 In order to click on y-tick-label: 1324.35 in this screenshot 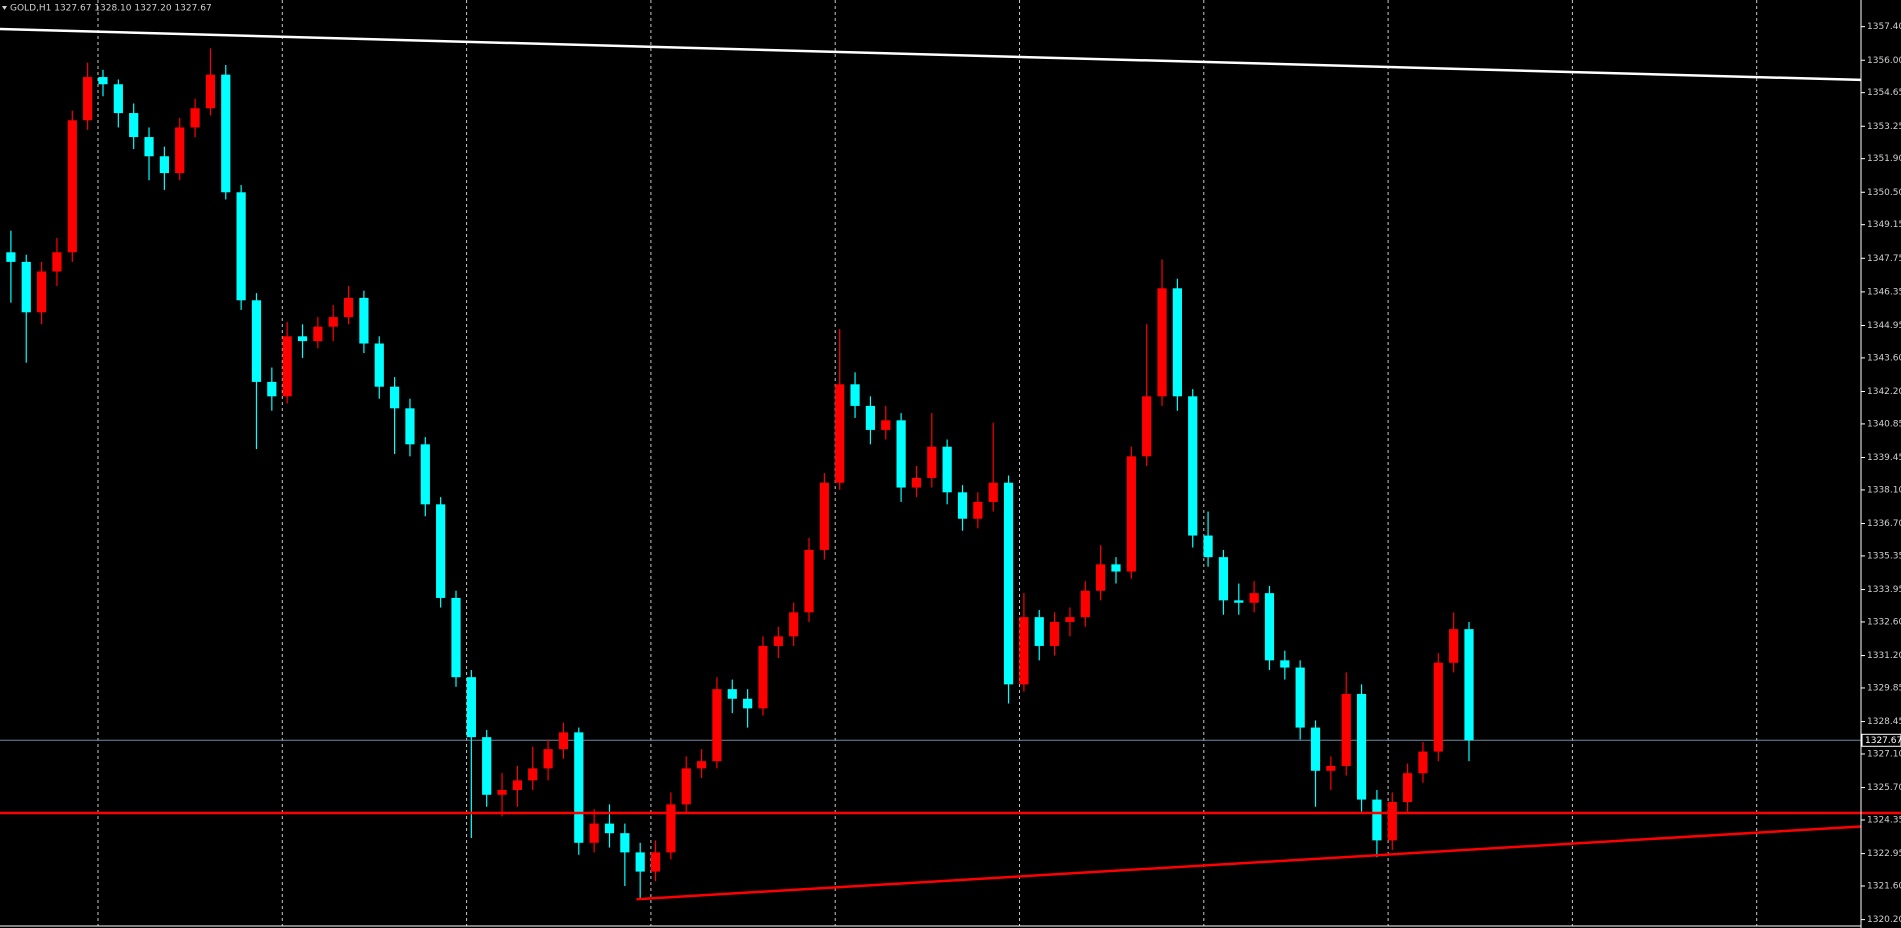, I will do `click(1884, 820)`.